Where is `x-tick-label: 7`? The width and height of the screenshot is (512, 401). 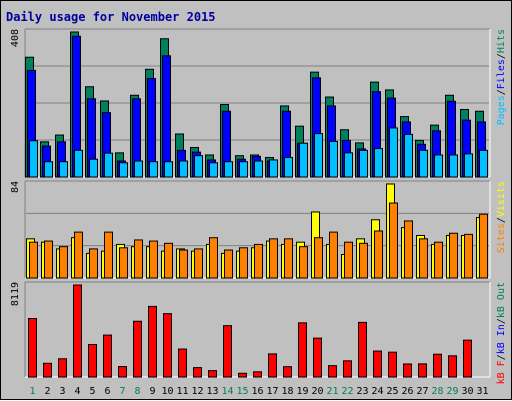 x-tick-label: 7 is located at coordinates (122, 391).